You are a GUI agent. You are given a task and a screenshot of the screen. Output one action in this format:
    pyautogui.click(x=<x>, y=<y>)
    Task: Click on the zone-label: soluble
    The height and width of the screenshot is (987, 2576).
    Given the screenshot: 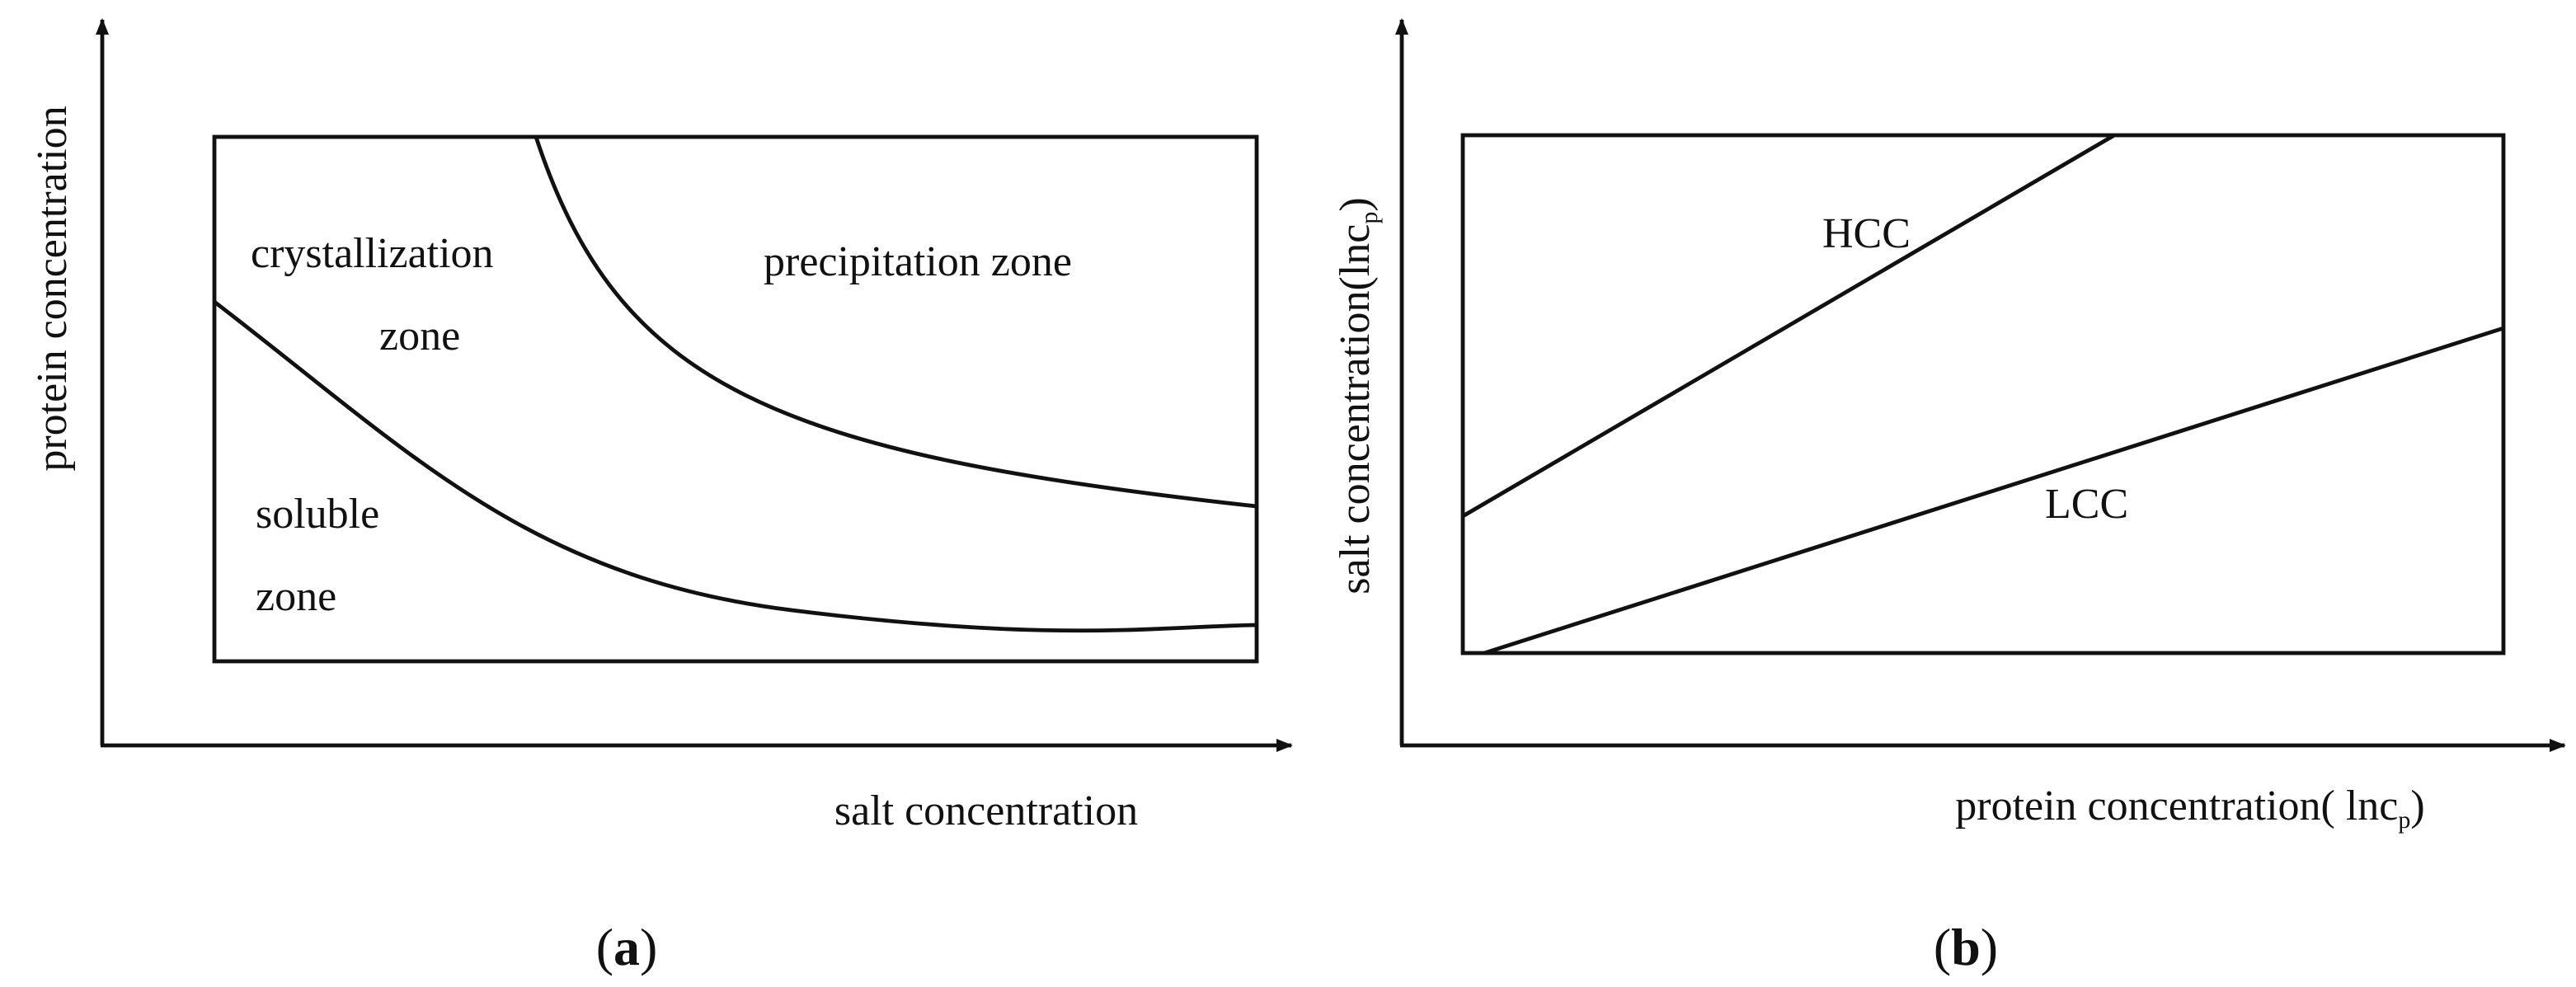 What is the action you would take?
    pyautogui.click(x=317, y=514)
    